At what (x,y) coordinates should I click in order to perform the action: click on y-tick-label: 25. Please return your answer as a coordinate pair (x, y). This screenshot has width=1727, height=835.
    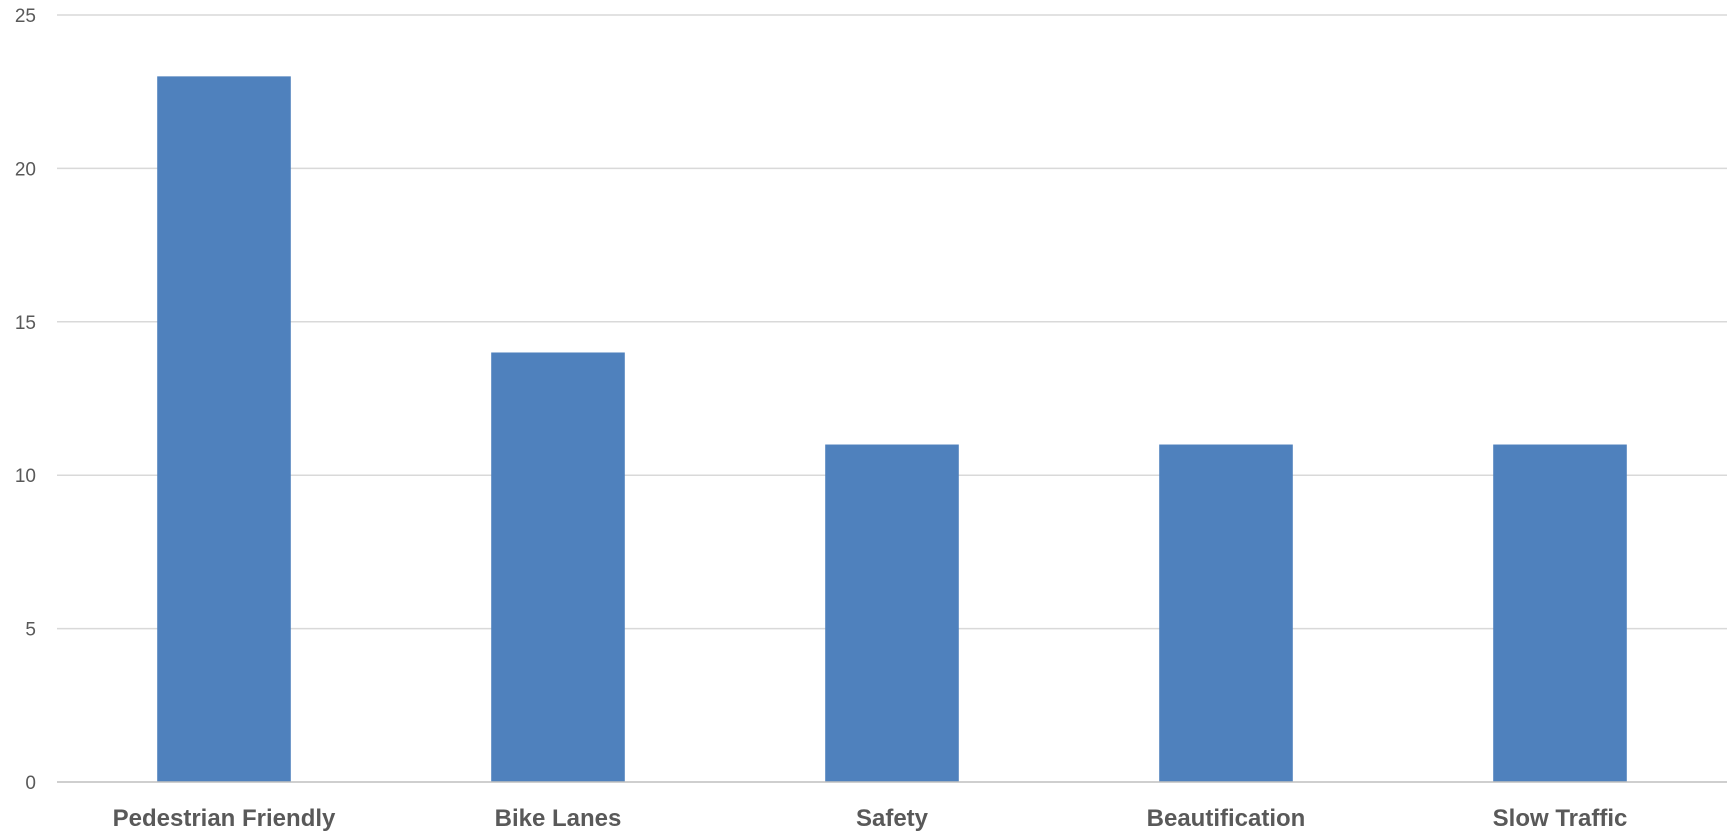
    Looking at the image, I should click on (25, 16).